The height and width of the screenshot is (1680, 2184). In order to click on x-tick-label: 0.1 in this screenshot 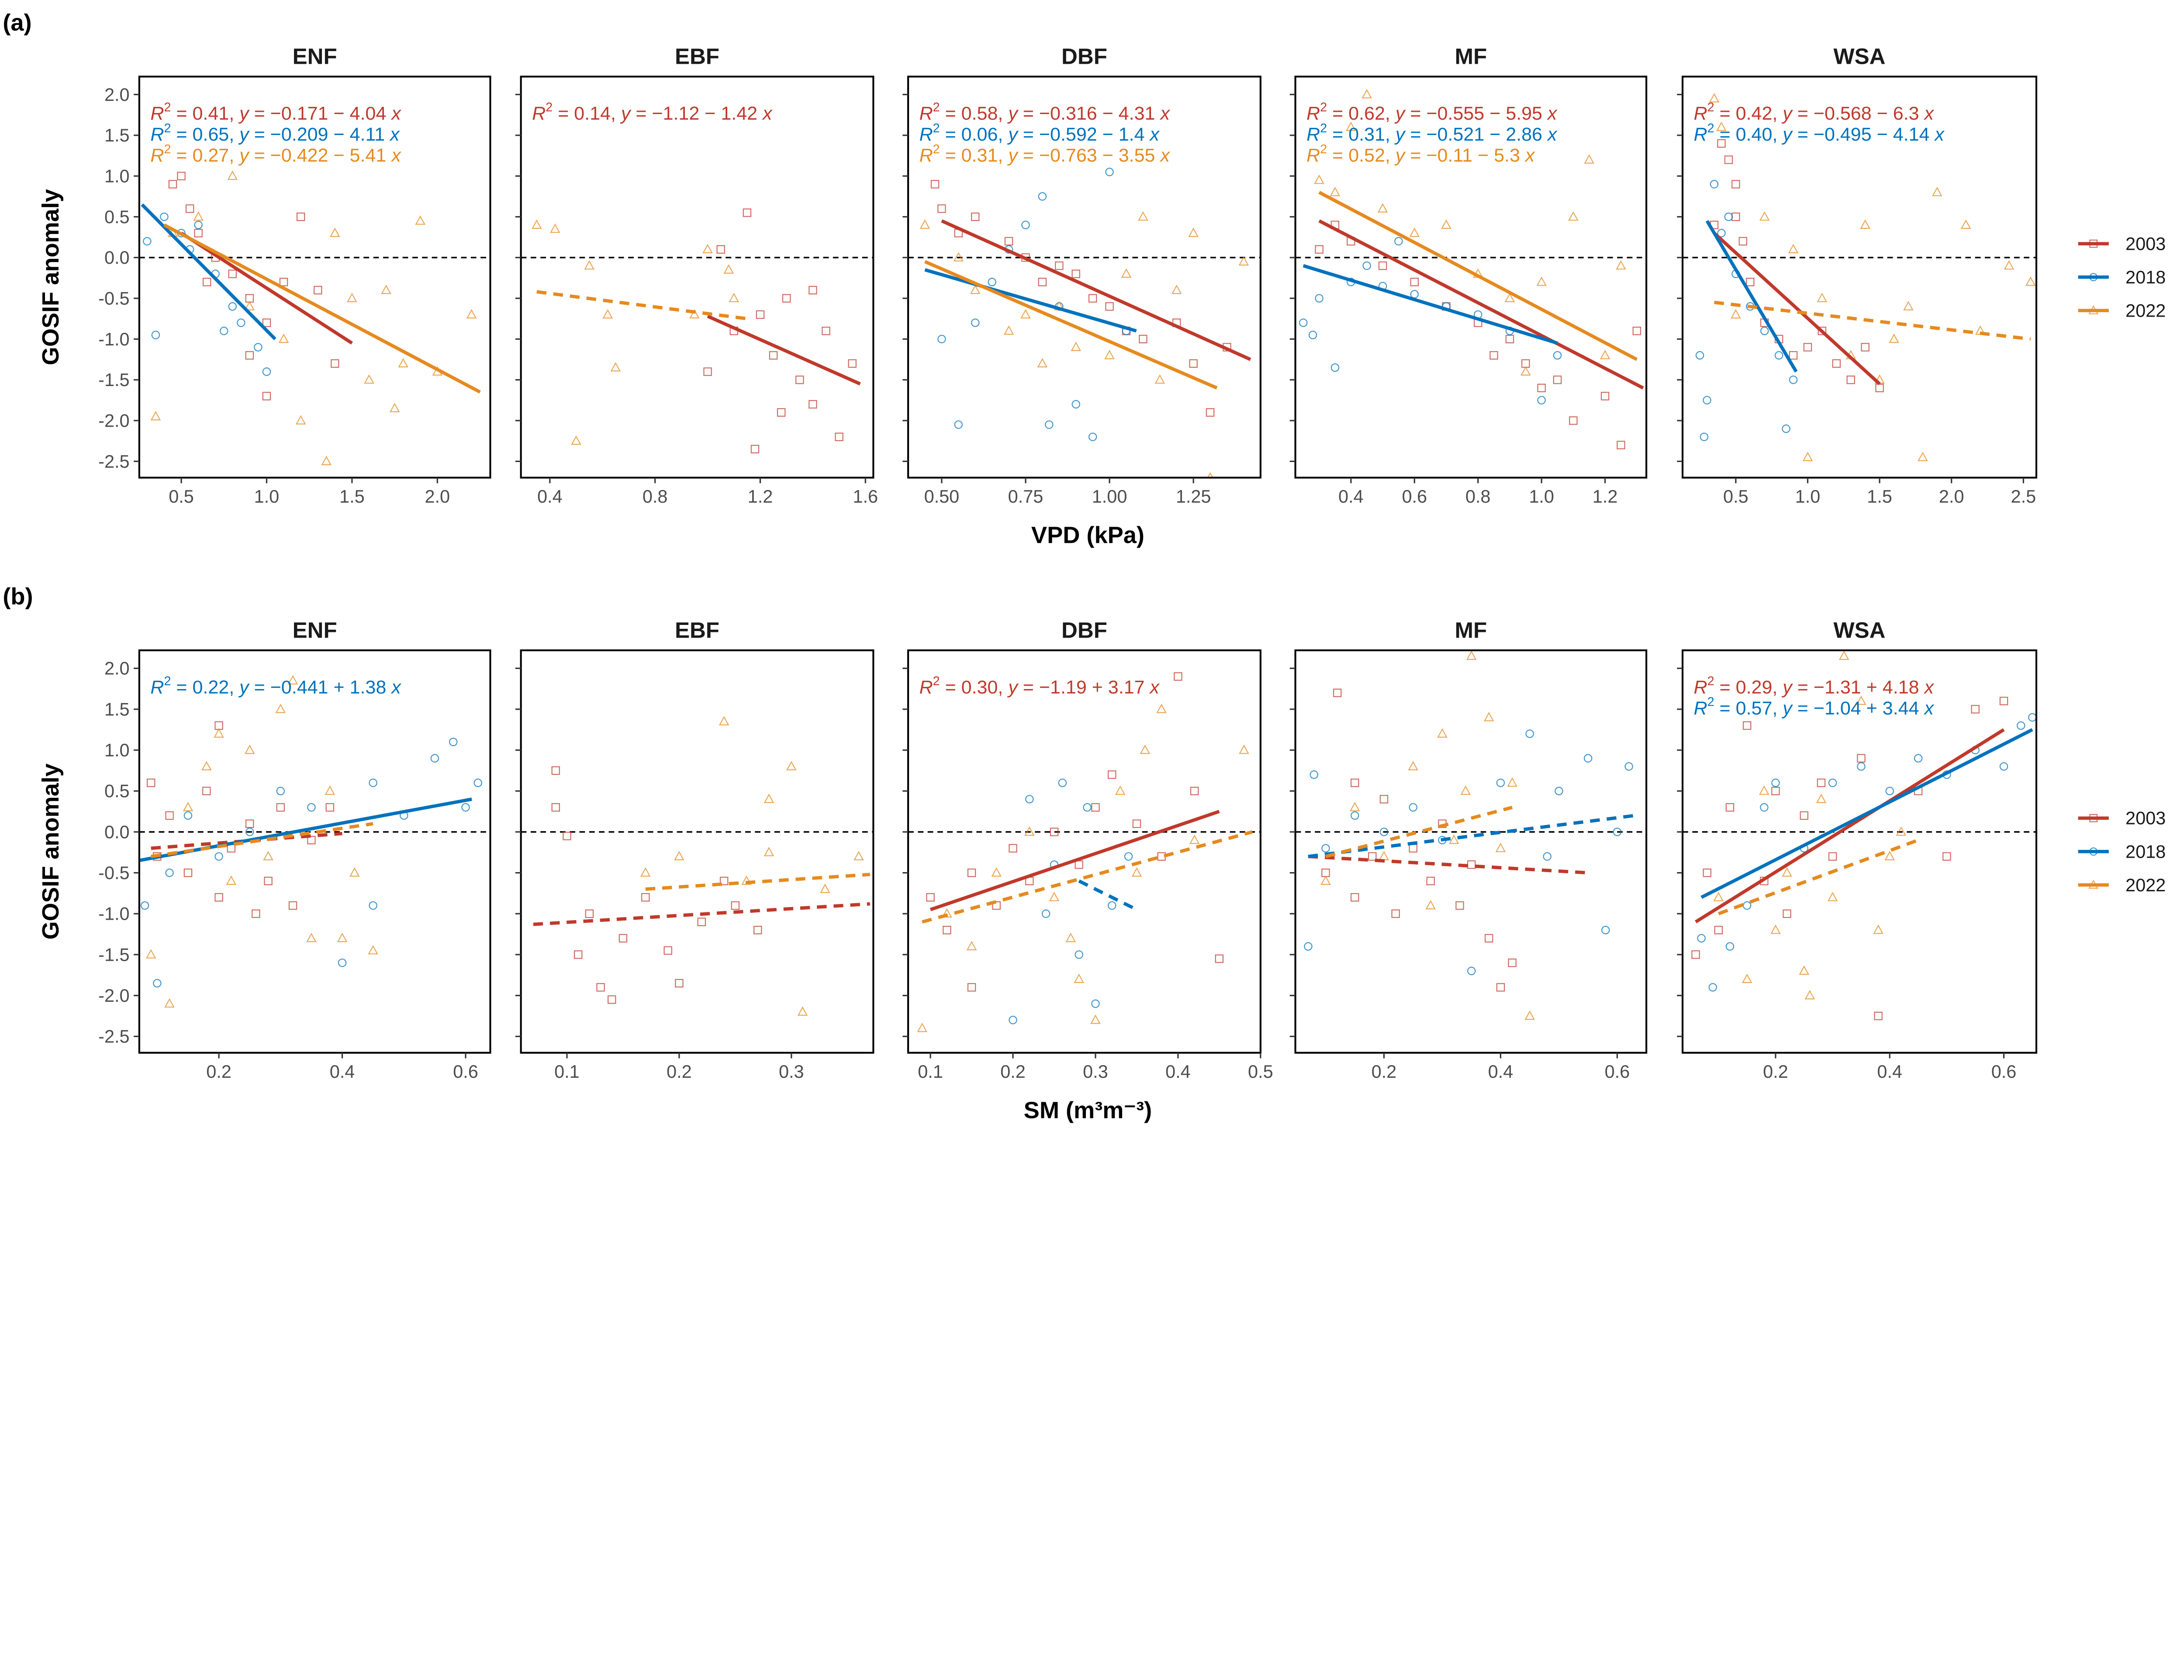, I will do `click(930, 1072)`.